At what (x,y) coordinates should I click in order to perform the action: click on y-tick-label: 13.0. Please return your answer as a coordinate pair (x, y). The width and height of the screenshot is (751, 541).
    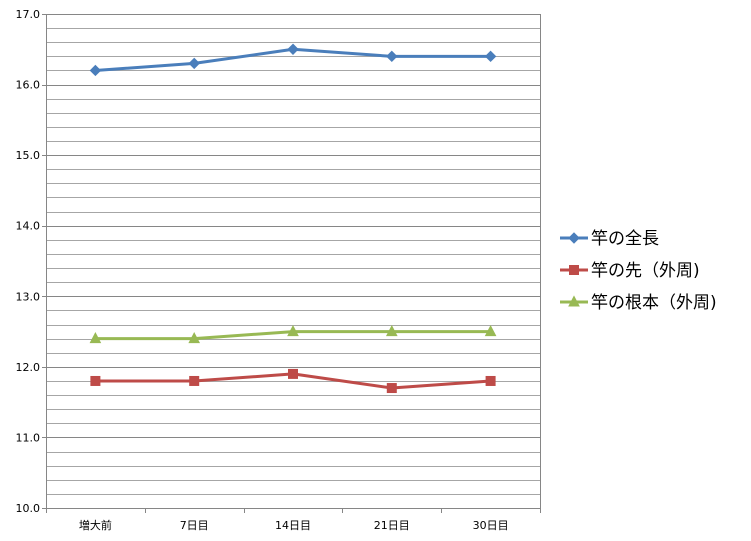
    Looking at the image, I should click on (28, 296).